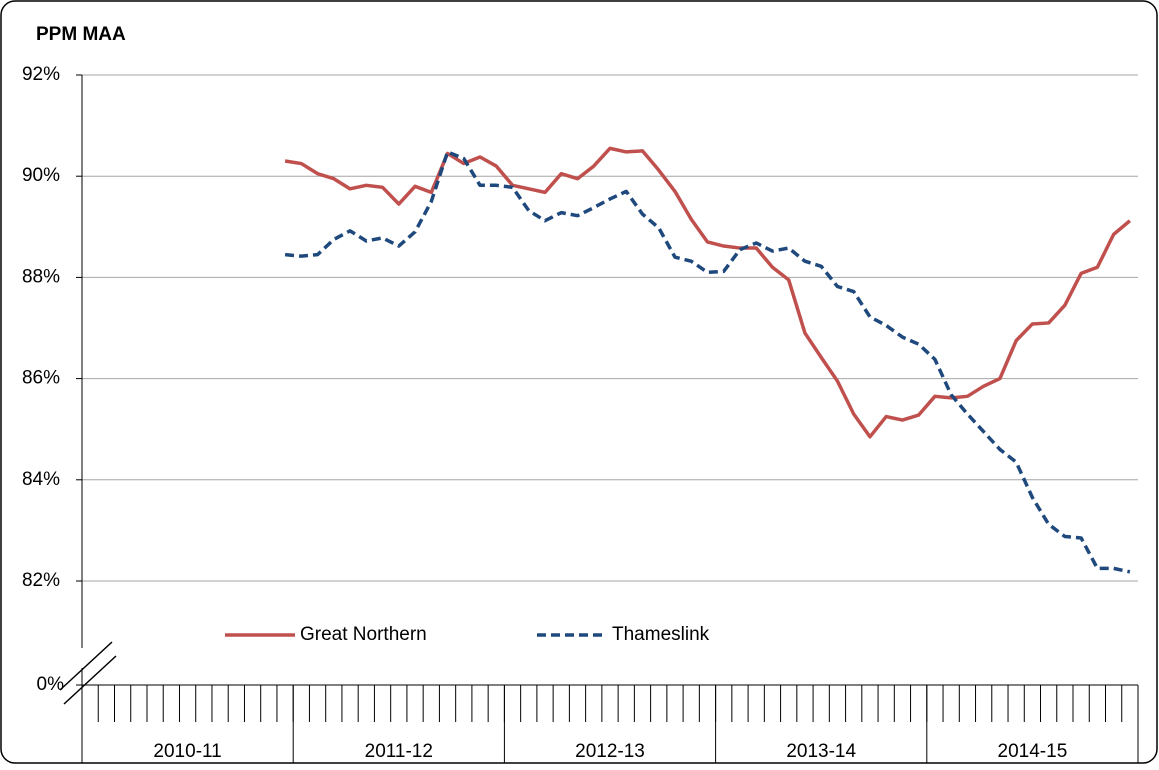  I want to click on x-group-label: 2010-11, so click(187, 751).